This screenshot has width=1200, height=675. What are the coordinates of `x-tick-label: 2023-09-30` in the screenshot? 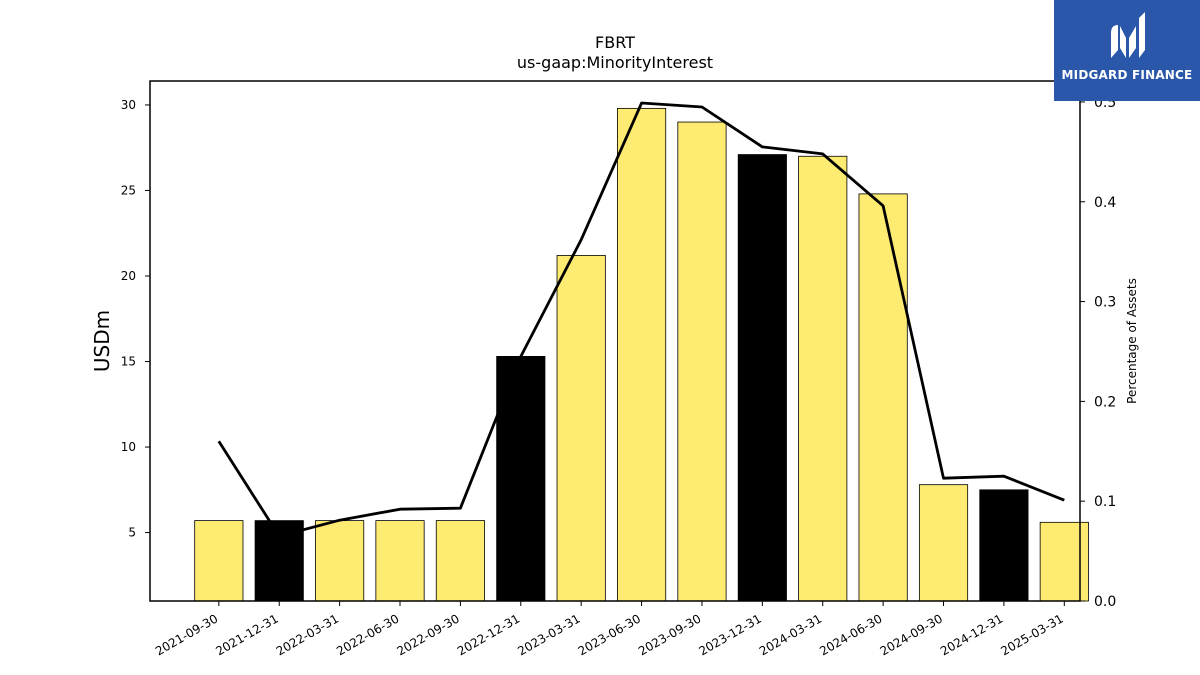 It's located at (669, 634).